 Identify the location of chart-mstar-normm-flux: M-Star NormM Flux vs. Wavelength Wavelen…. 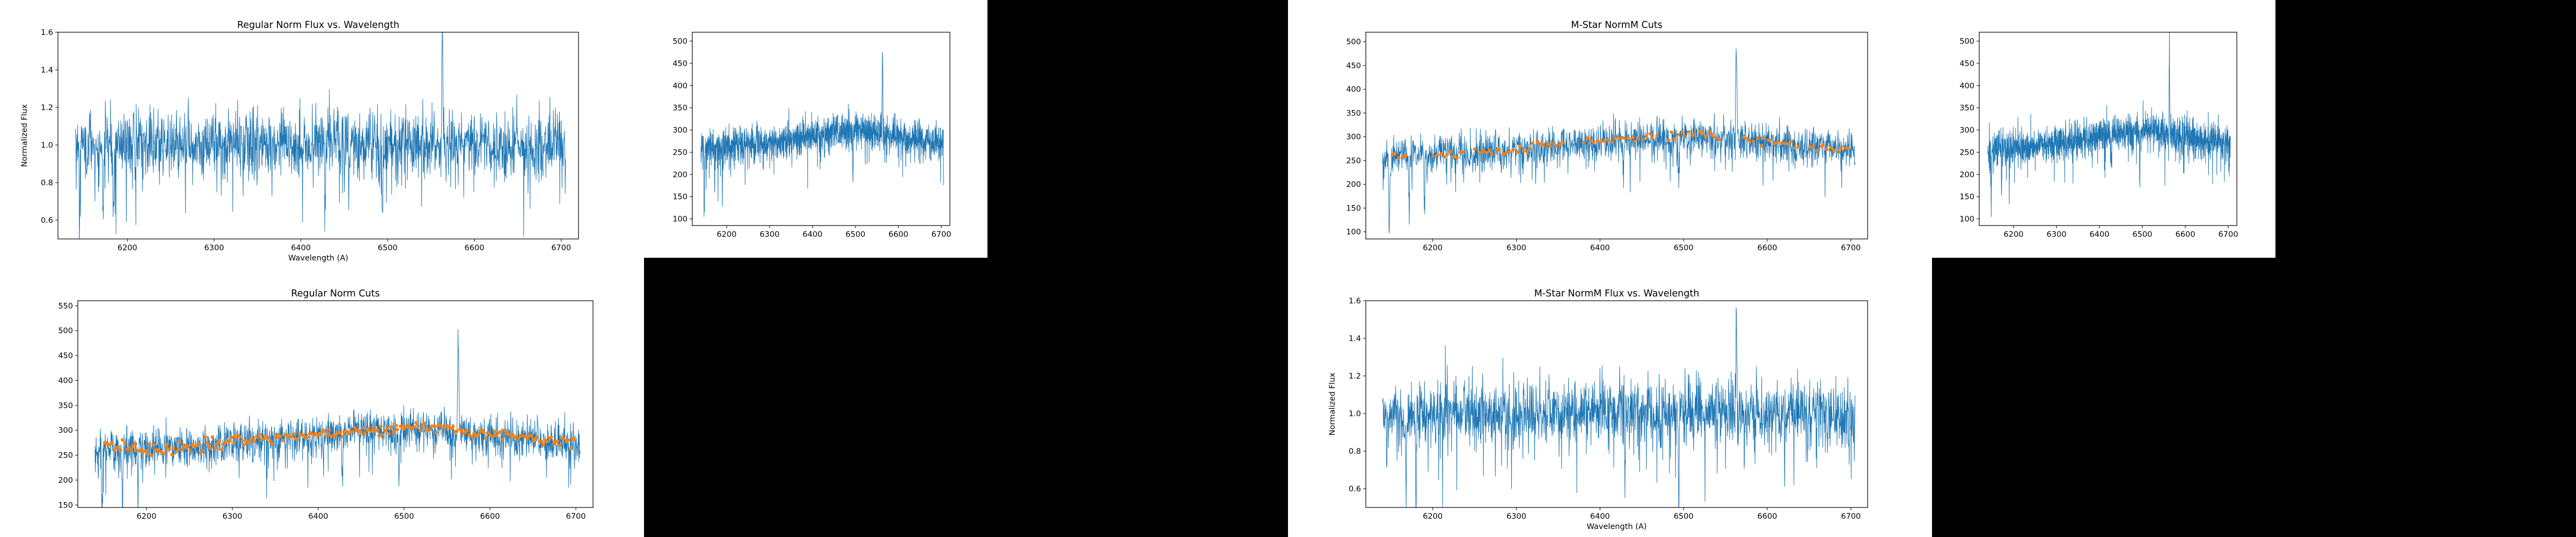
(1598, 409).